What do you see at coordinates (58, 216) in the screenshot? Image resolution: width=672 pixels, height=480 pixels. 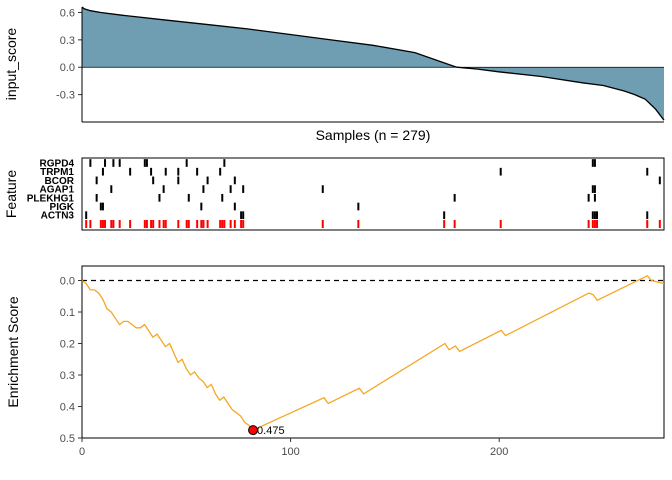 I see `feature-label: ACTN3` at bounding box center [58, 216].